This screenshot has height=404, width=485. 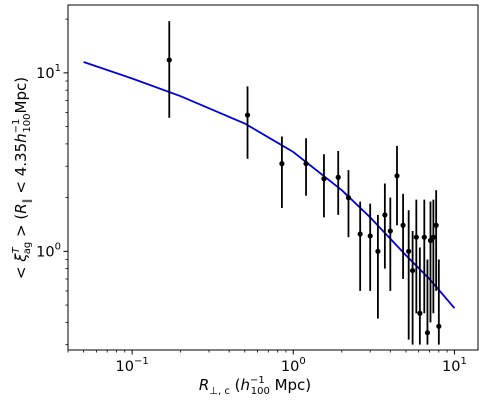 I want to click on y-tick-label: 10¹, so click(x=48, y=72).